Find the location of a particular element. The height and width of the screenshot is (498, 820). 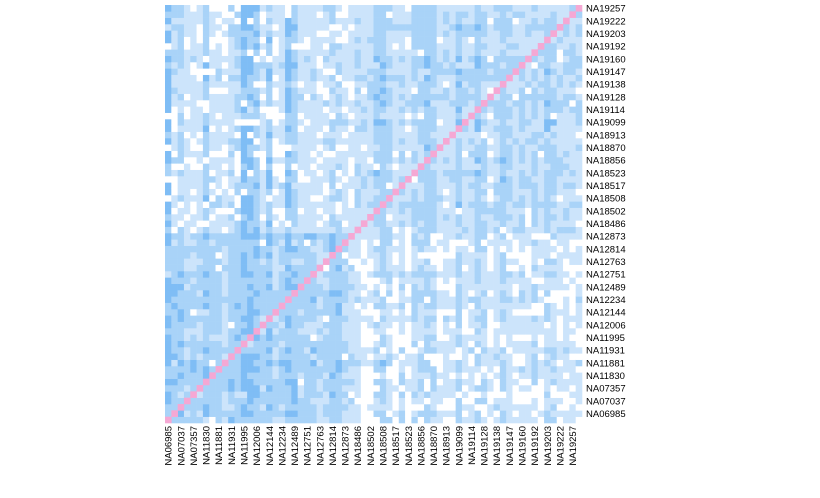

y-tick-label: NA18870 is located at coordinates (606, 148).